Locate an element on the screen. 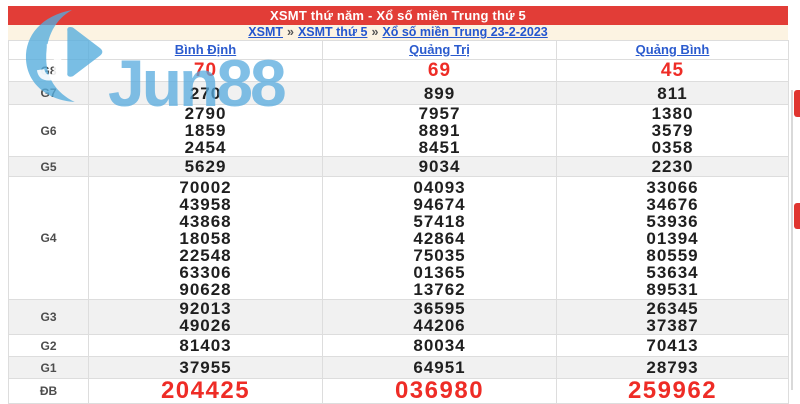  result-cell: 1380 3579 0358 is located at coordinates (672, 130).